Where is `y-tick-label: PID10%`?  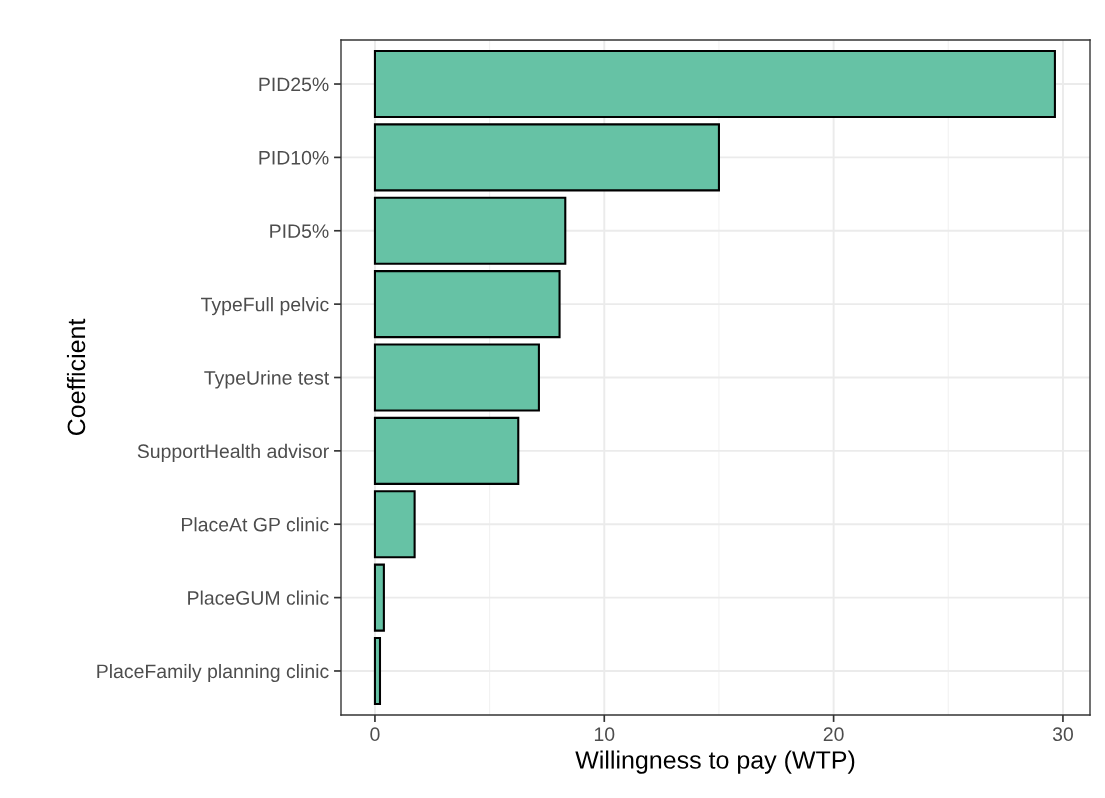
y-tick-label: PID10% is located at coordinates (294, 157).